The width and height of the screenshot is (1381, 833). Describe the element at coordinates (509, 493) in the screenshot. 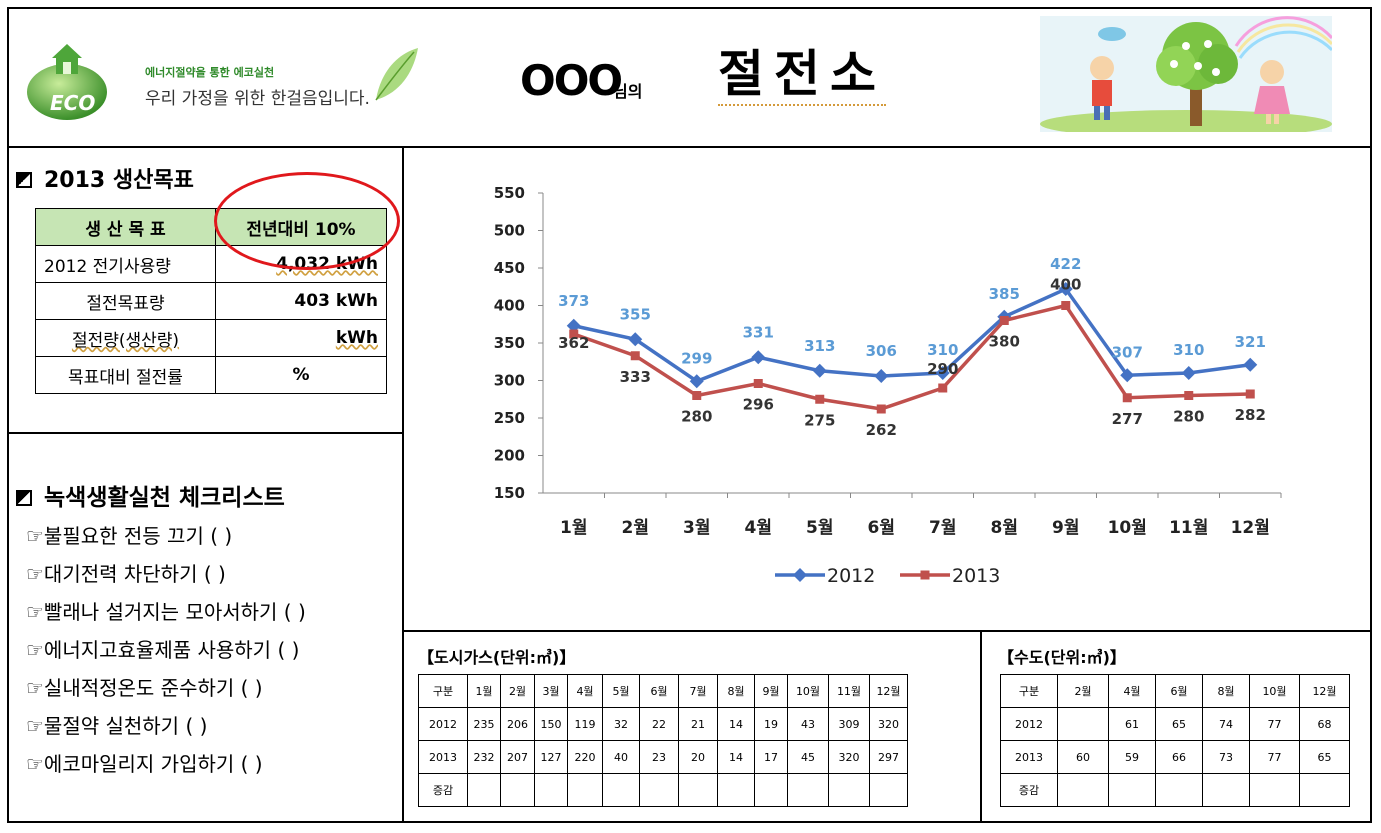

I see `y-tick-label: 150` at that location.